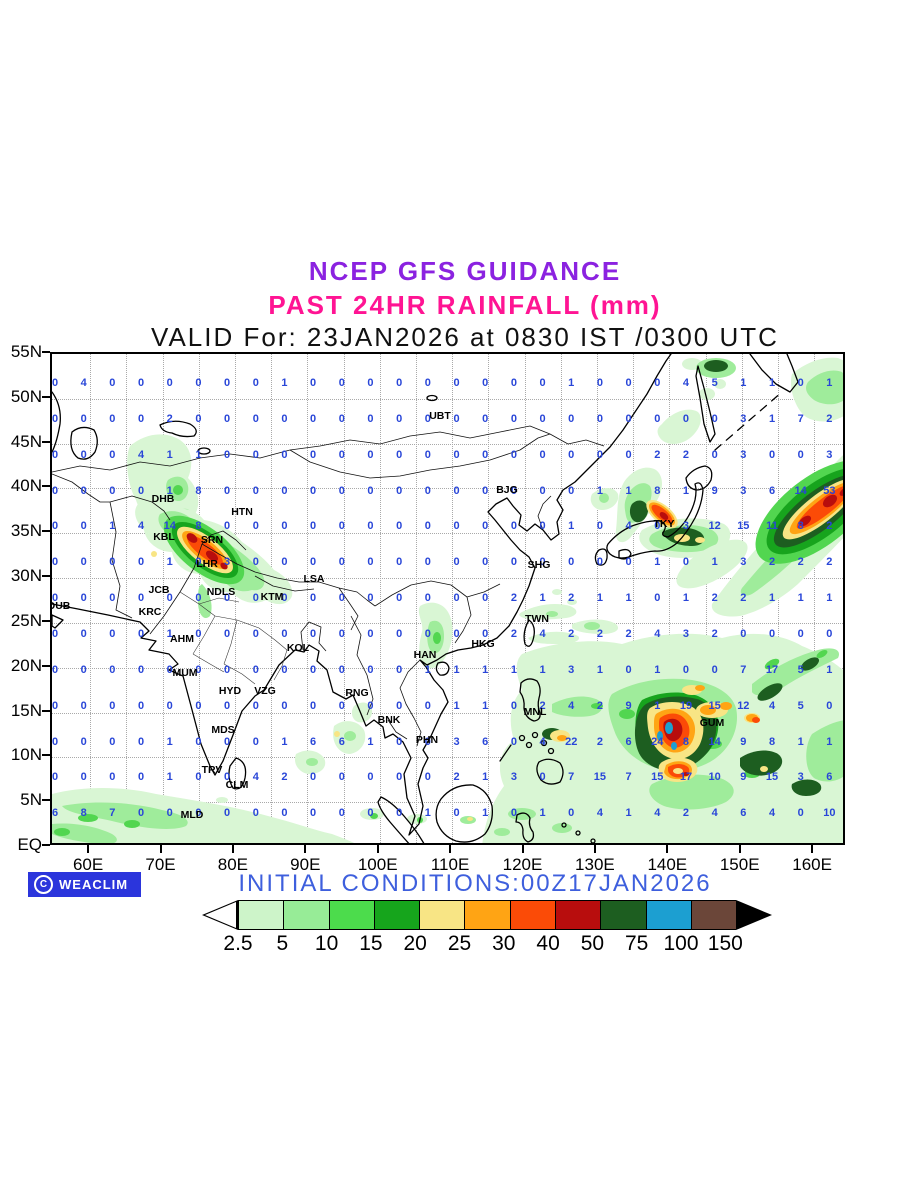 This screenshot has width=900, height=1200. I want to click on station-label-krc: KRC, so click(150, 612).